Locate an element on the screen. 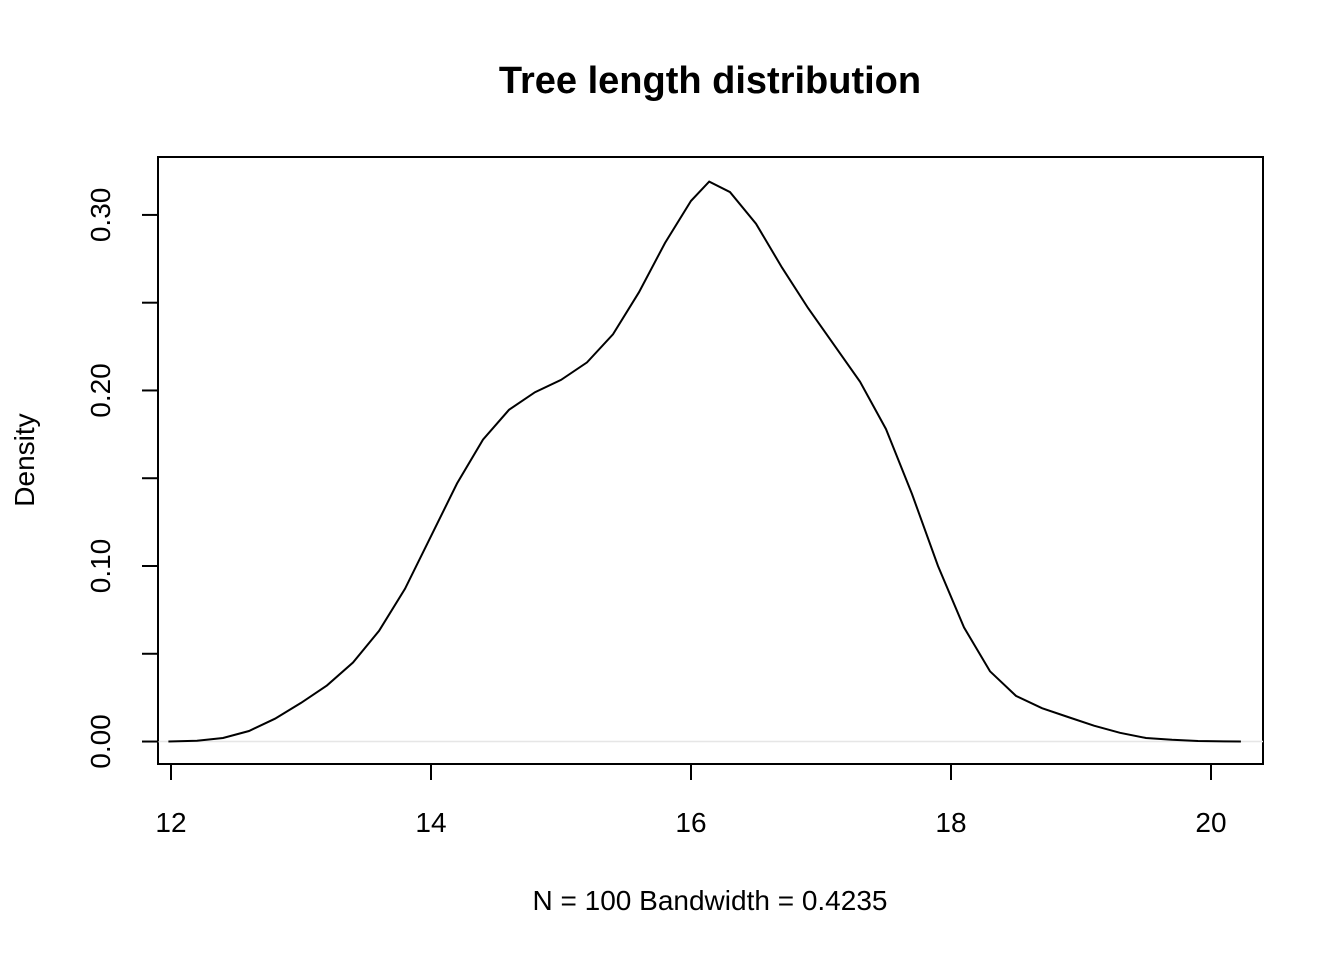 The height and width of the screenshot is (960, 1344). x-tick-label: 20 is located at coordinates (1210, 822).